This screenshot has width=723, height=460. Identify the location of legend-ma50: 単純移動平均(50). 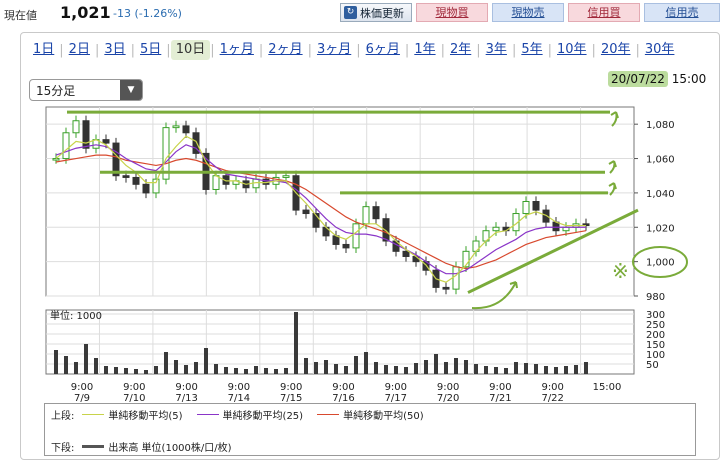
(370, 414).